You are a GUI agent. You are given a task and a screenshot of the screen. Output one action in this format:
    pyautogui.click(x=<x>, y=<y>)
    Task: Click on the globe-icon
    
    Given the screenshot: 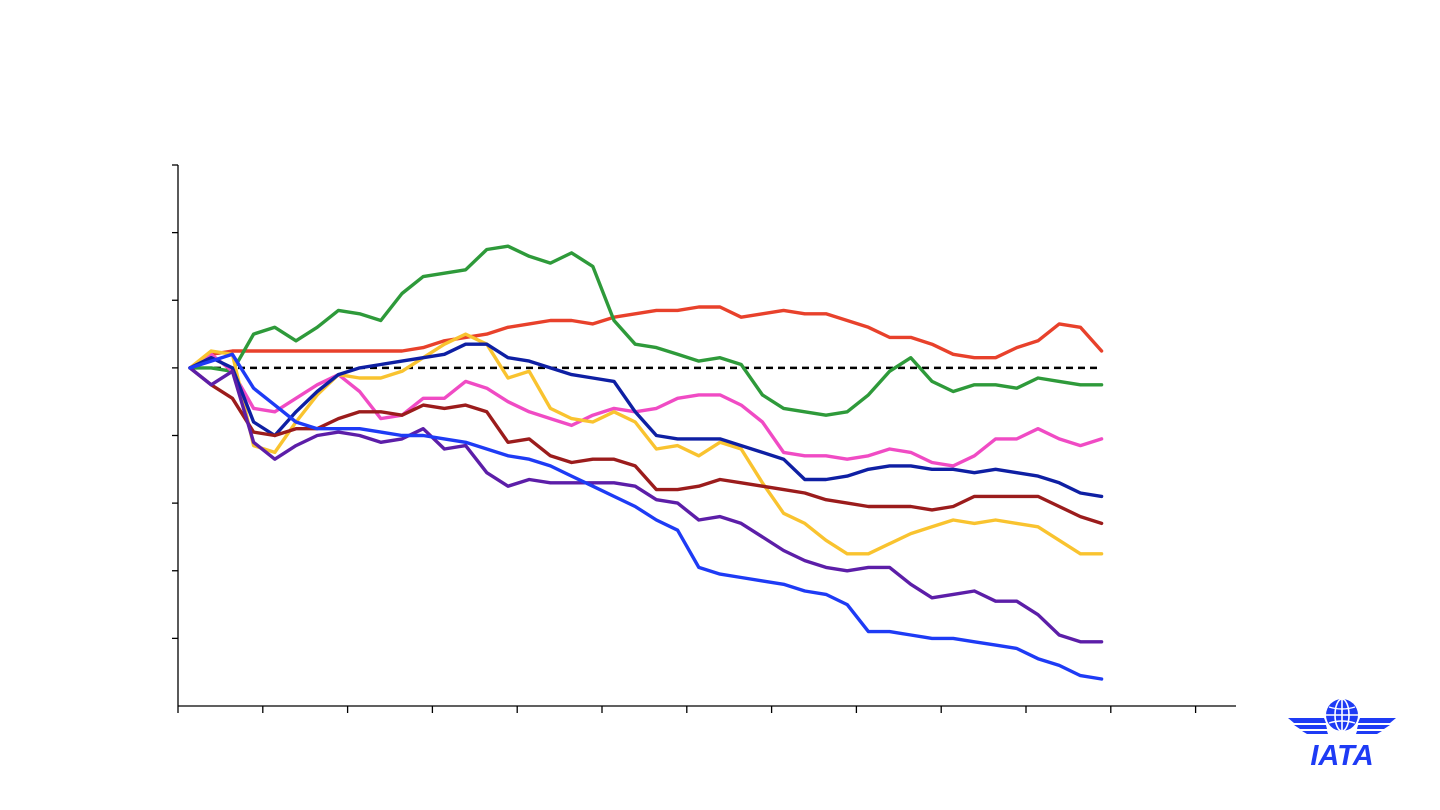 What is the action you would take?
    pyautogui.click(x=1342, y=715)
    